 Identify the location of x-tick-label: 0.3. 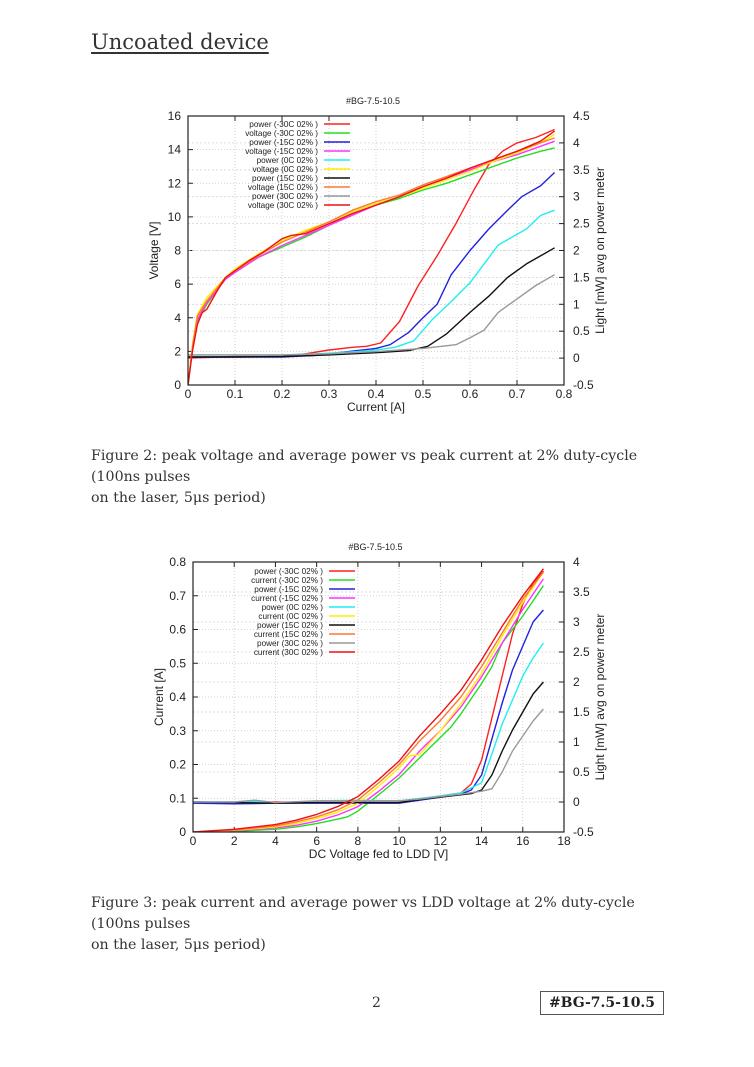
(329, 394).